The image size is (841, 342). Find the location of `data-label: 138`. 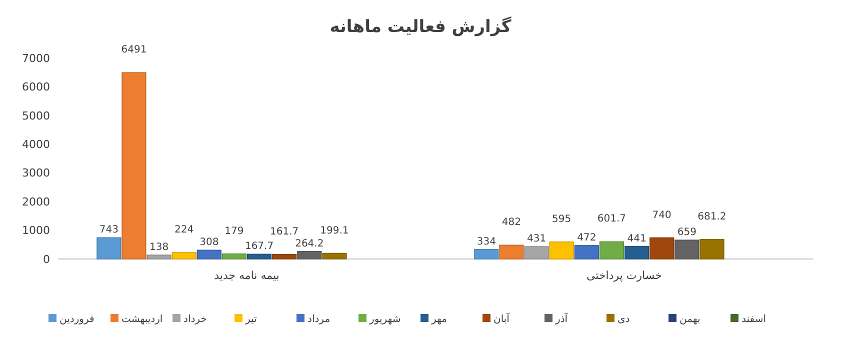

data-label: 138 is located at coordinates (159, 248).